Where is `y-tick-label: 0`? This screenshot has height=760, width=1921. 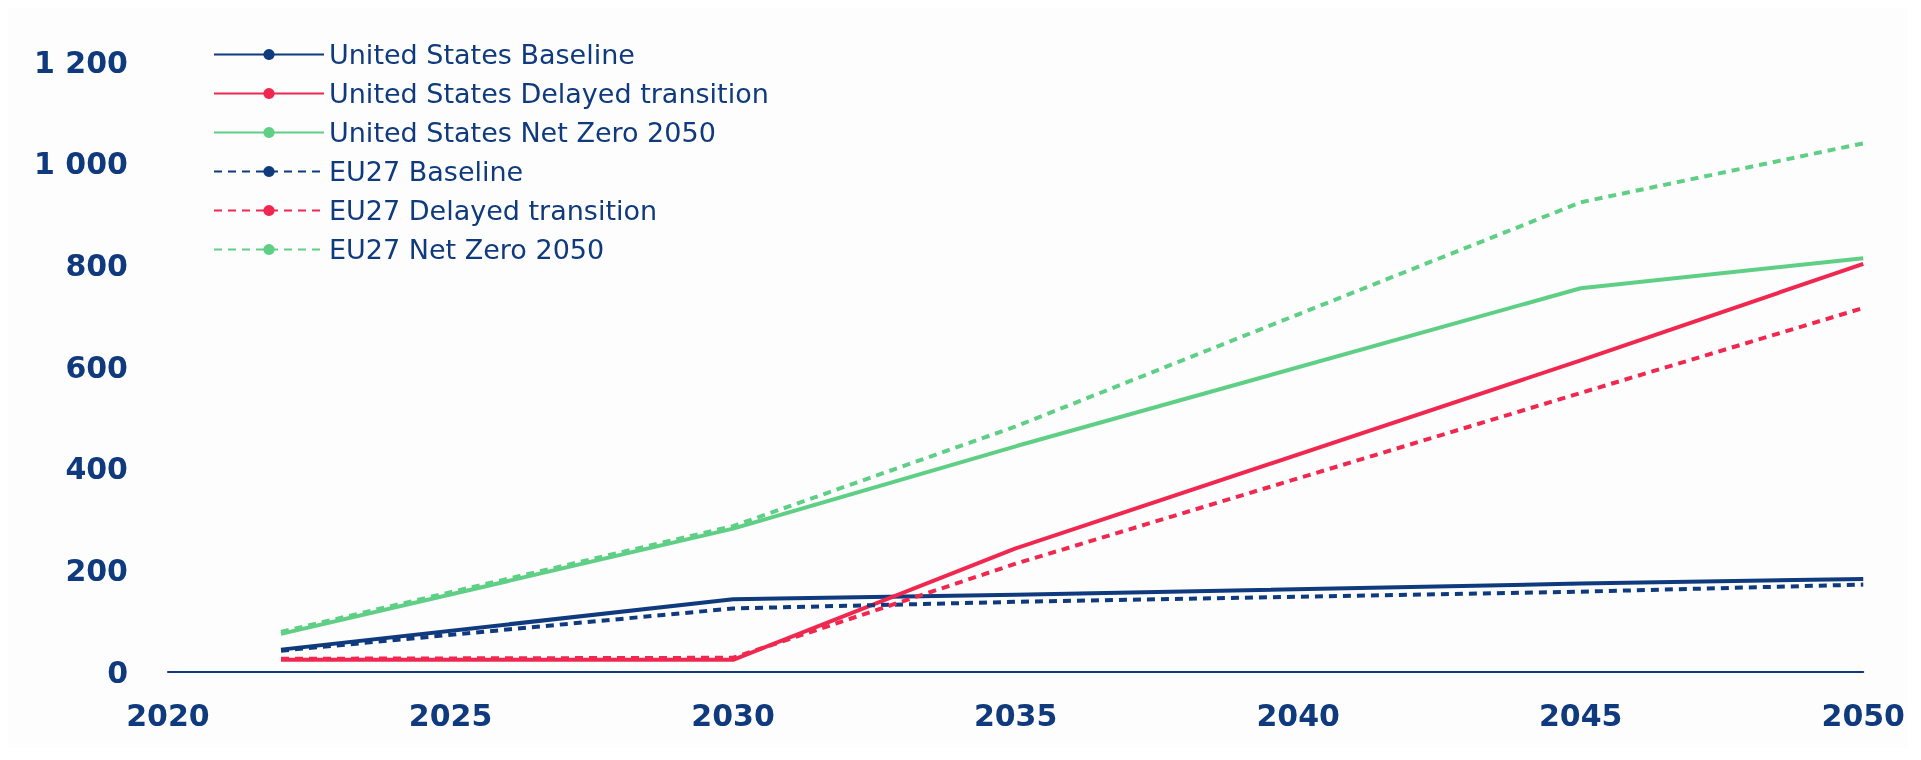
y-tick-label: 0 is located at coordinates (117, 672).